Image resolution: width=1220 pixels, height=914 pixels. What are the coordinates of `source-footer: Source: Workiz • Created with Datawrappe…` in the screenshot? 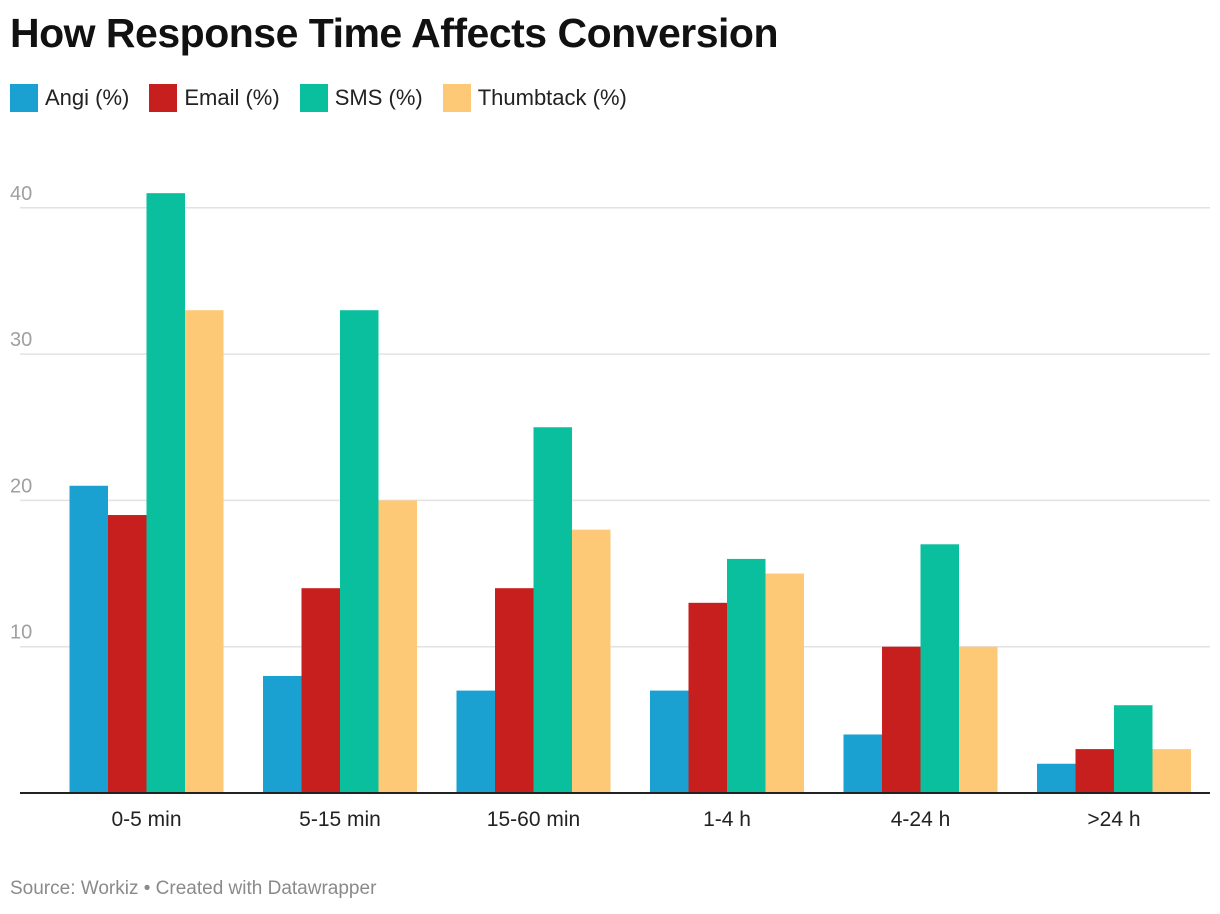 It's located at (193, 888).